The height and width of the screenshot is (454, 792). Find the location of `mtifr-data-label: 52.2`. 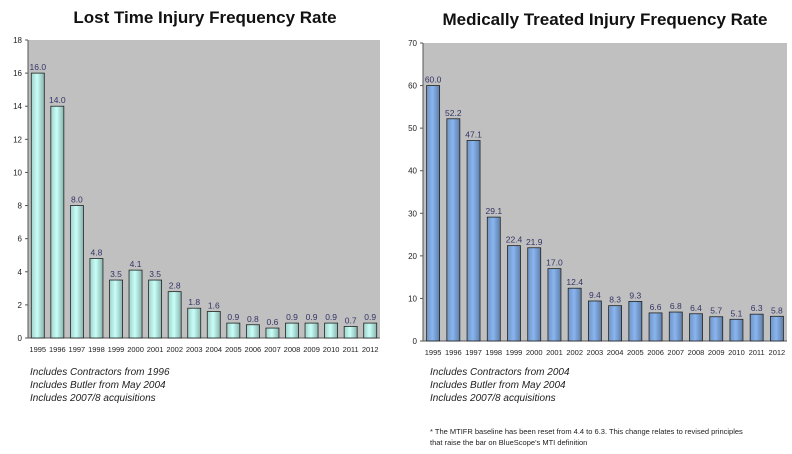

mtifr-data-label: 52.2 is located at coordinates (453, 113).